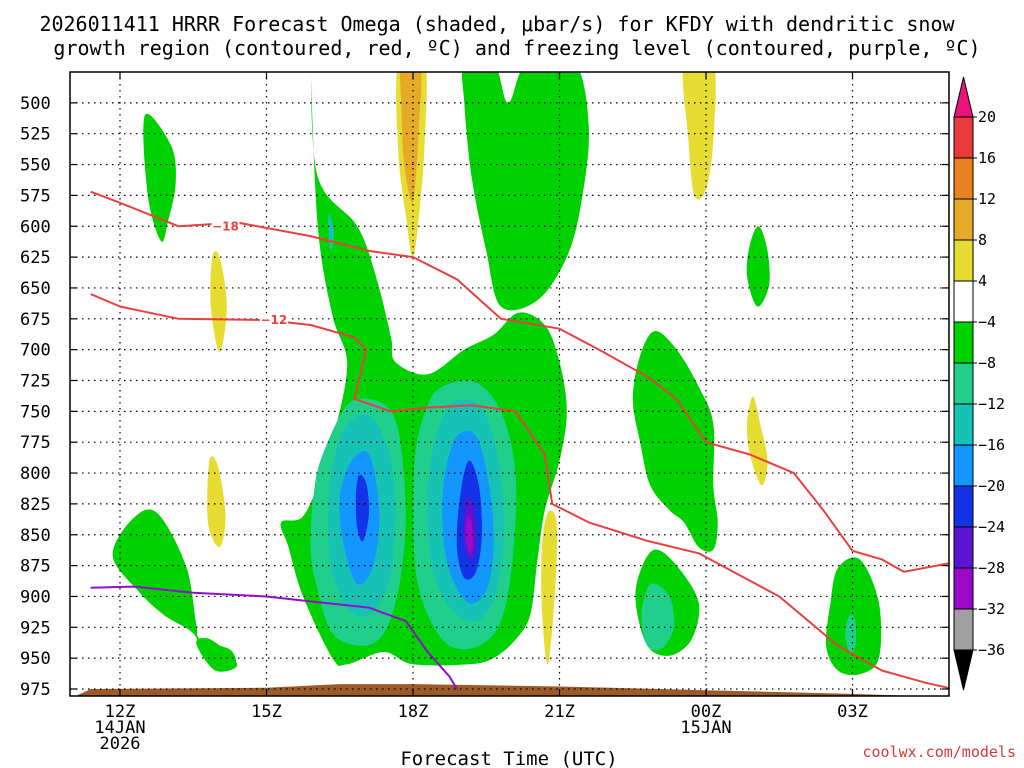 This screenshot has width=1024, height=768. What do you see at coordinates (35, 505) in the screenshot?
I see `y-tick-label-825: 825` at bounding box center [35, 505].